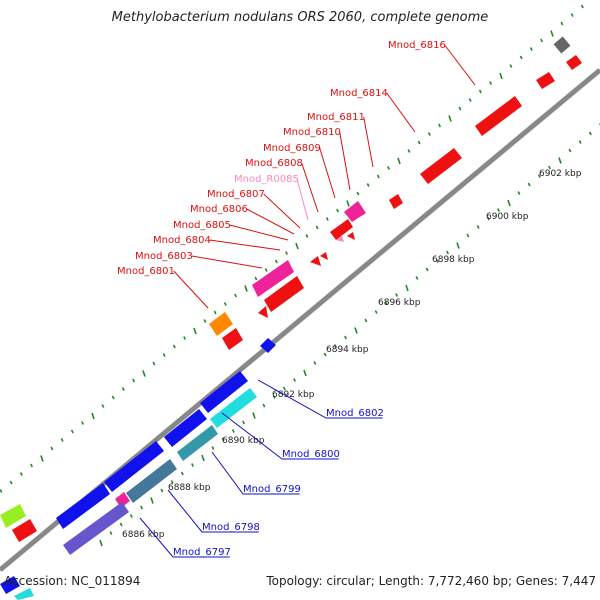 This screenshot has width=600, height=600. I want to click on feature-lime-gene, so click(13, 516).